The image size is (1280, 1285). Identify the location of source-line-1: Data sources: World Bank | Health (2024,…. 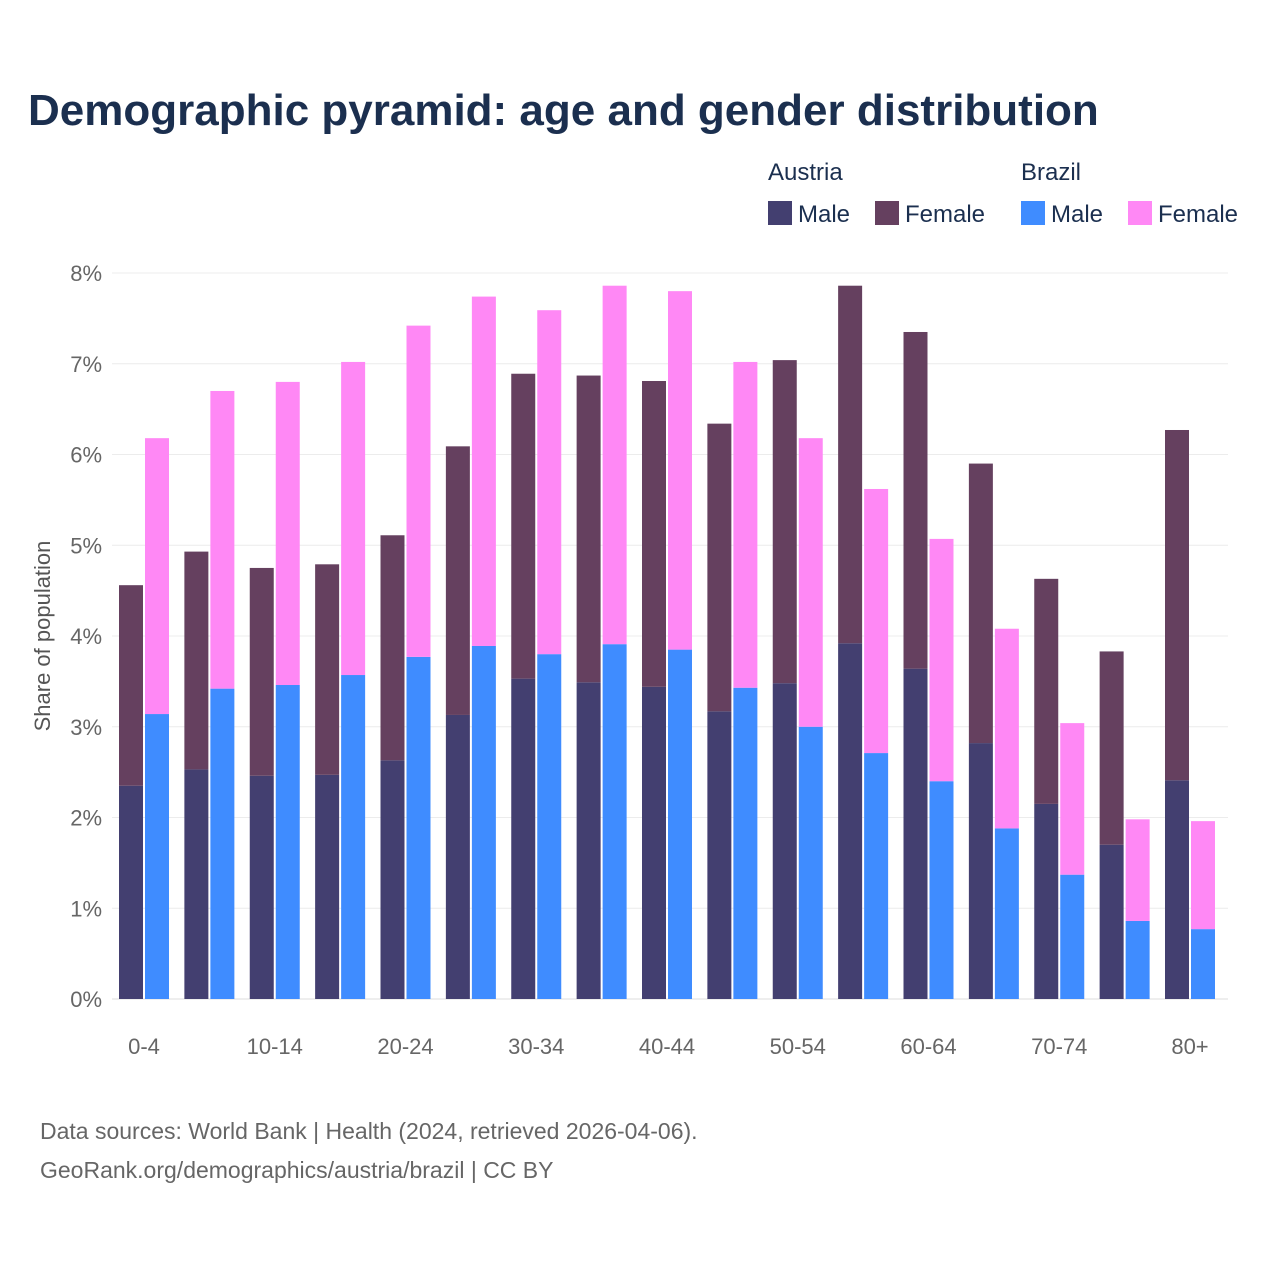
(369, 1131).